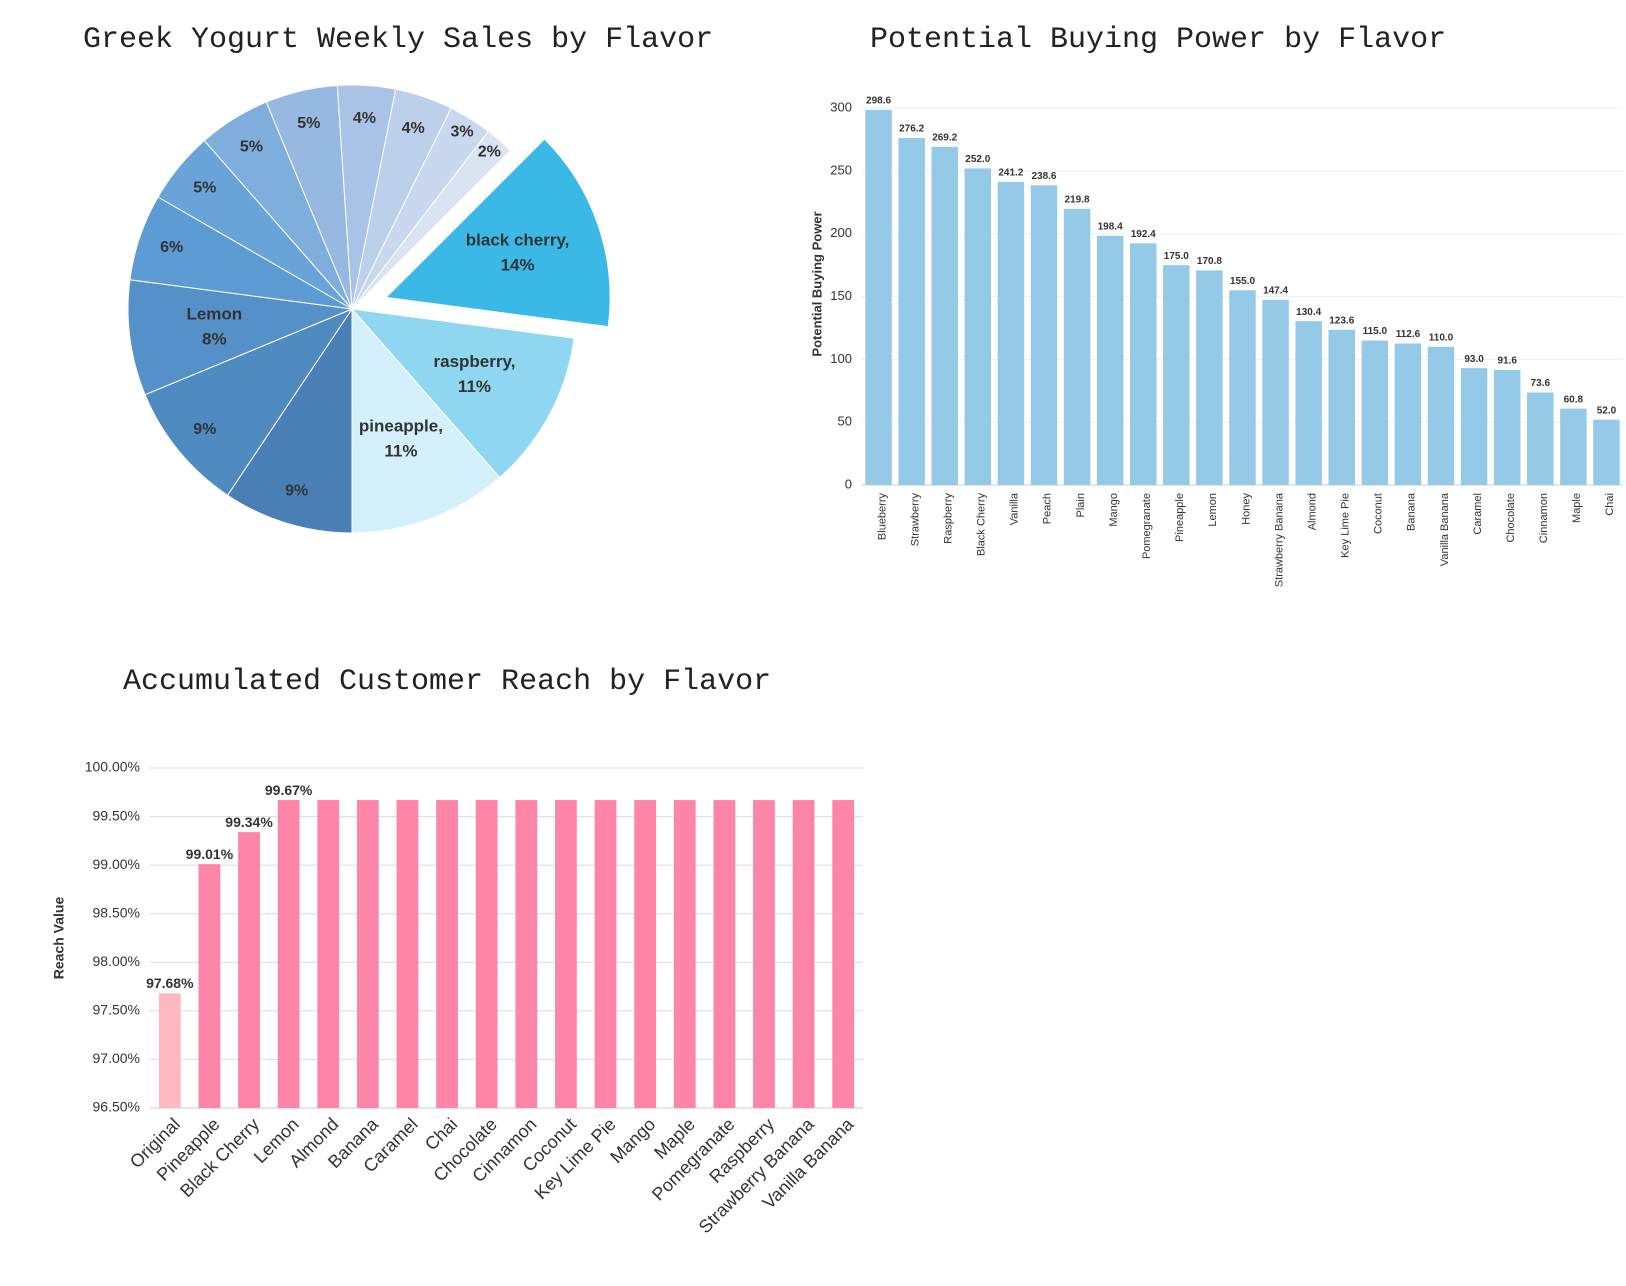 The height and width of the screenshot is (1286, 1626). Describe the element at coordinates (1242, 281) in the screenshot. I see `value-label: 155.0` at that location.